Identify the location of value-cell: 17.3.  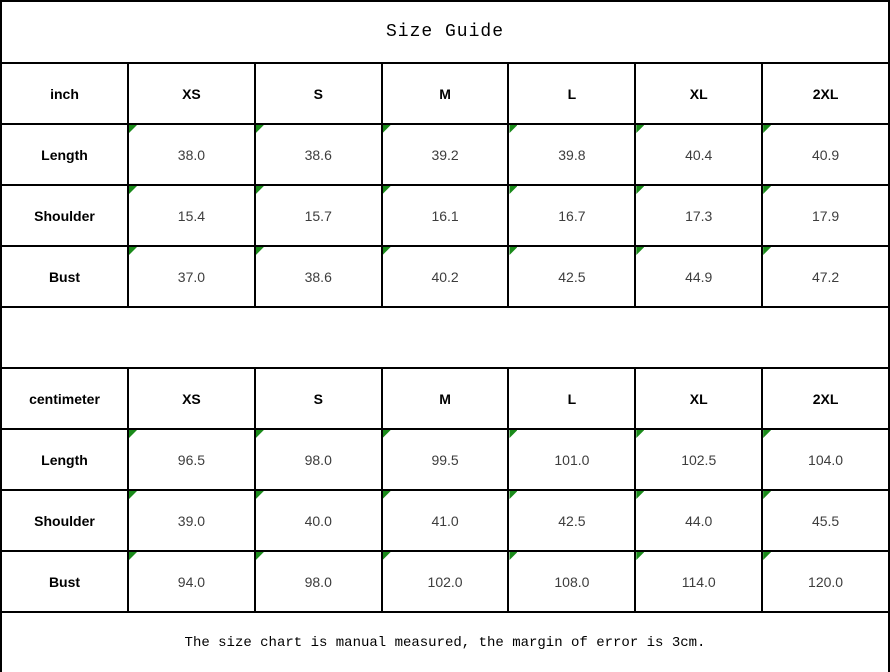
(699, 215).